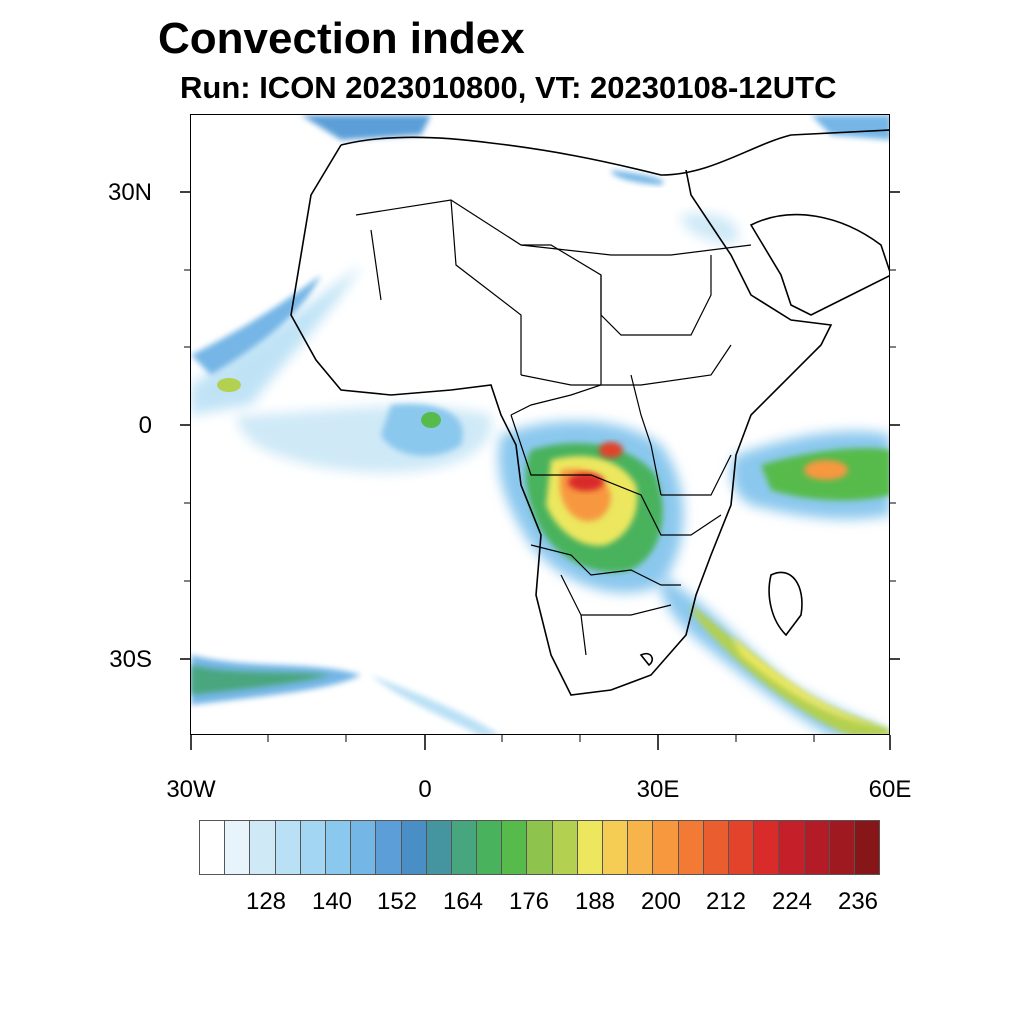 Image resolution: width=1024 pixels, height=1024 pixels. I want to click on lat-label-30n: 30N, so click(129, 192).